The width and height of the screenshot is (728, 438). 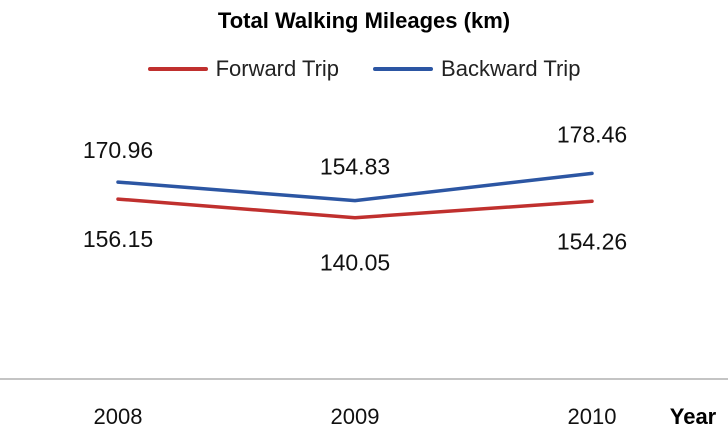 I want to click on x-tick-labels: 2008 2009 2010, so click(x=355, y=416).